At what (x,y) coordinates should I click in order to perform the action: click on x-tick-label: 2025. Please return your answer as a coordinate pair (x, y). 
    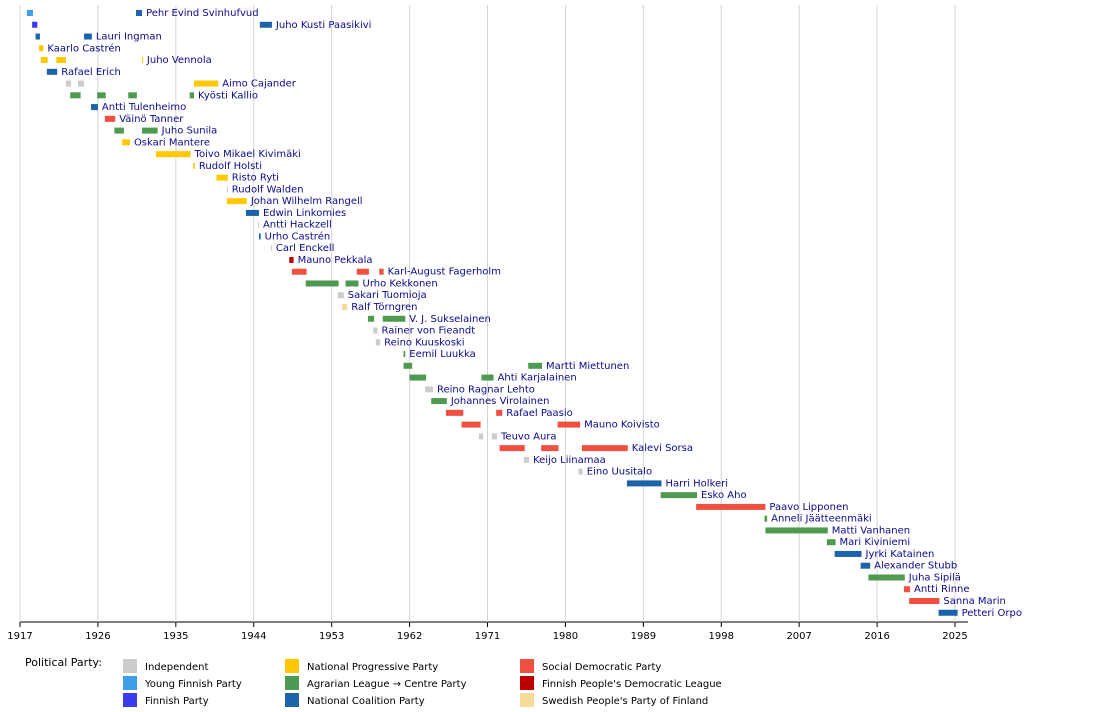
    Looking at the image, I should click on (954, 636).